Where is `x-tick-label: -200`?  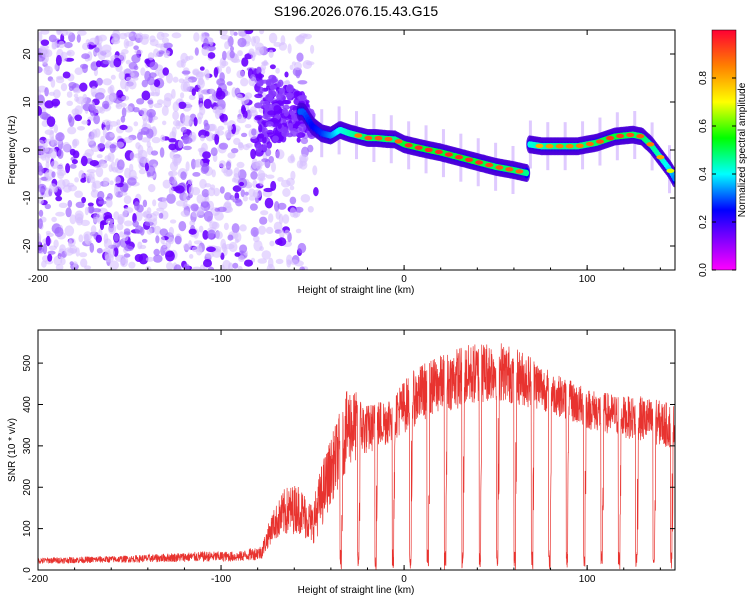
x-tick-label: -200 is located at coordinates (38, 579).